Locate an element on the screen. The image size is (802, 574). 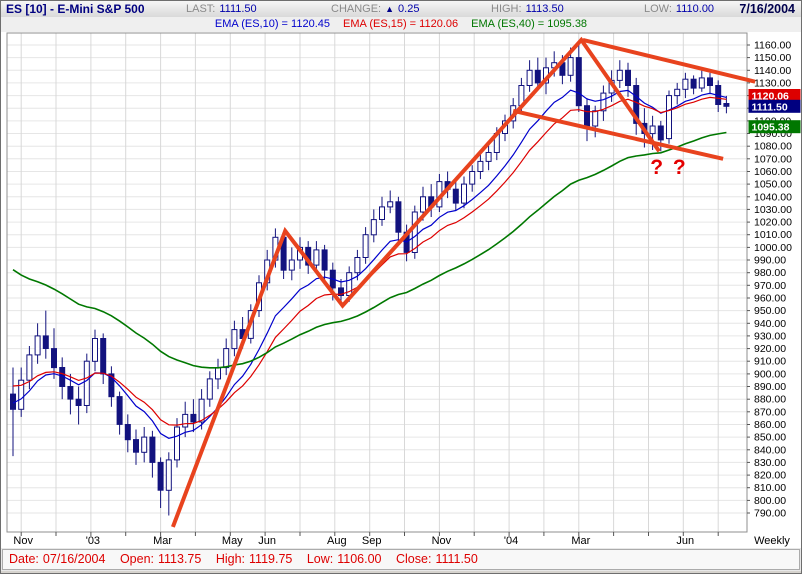
y-axis-tick-label: 970.00 is located at coordinates (770, 286).